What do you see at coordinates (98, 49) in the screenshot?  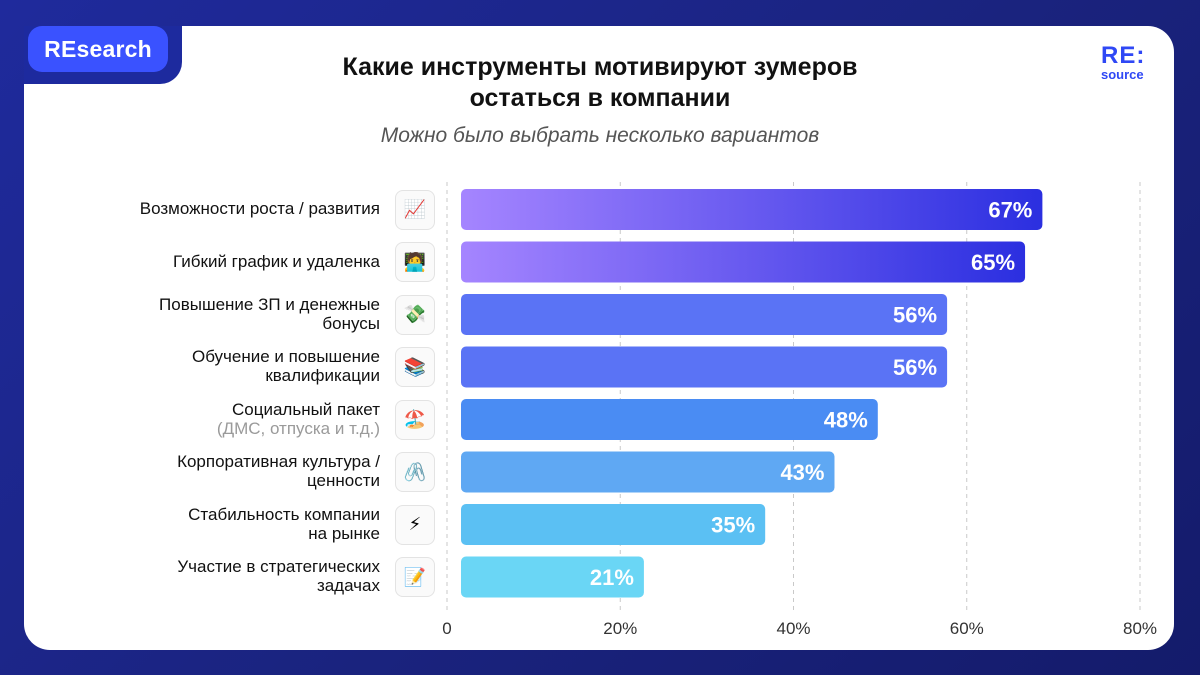 I see `research-badge: REsearch` at bounding box center [98, 49].